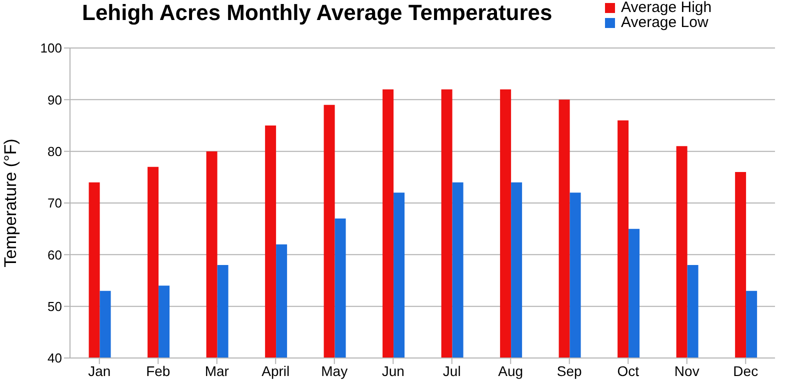  Describe the element at coordinates (317, 13) in the screenshot. I see `chart-title: Lehigh Acres Monthly Average Temperatures` at that location.